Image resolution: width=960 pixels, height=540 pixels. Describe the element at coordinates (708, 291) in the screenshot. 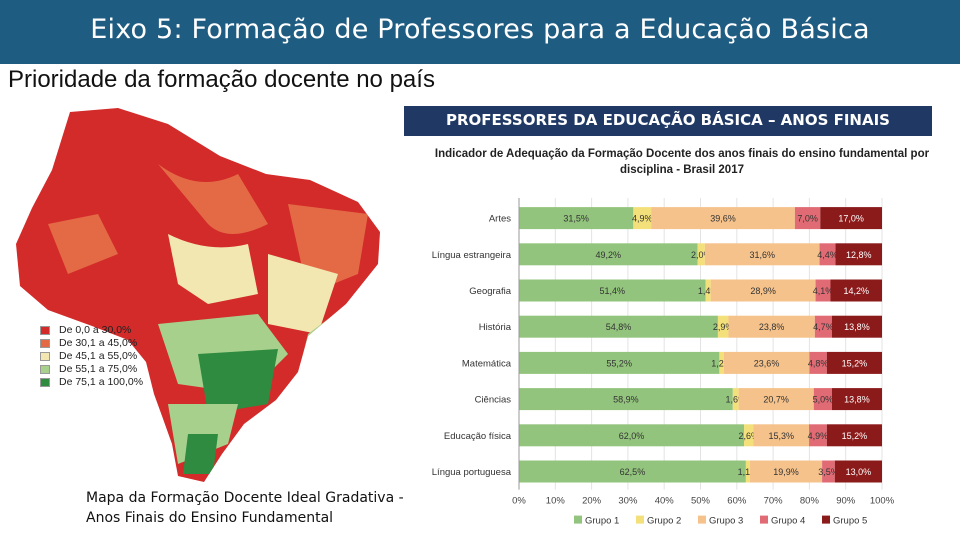

I see `data-label: 1,4%` at that location.